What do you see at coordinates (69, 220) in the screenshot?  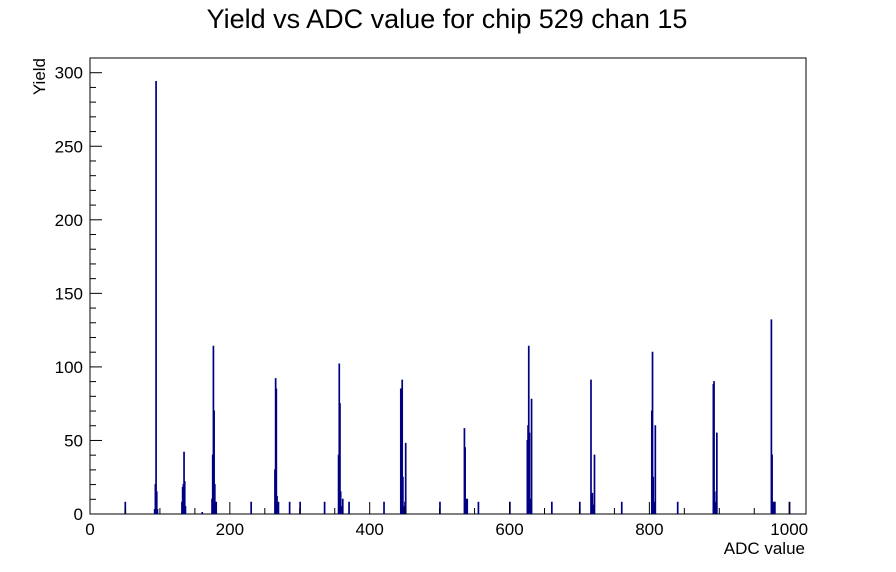 I see `y-tick-label: 200` at bounding box center [69, 220].